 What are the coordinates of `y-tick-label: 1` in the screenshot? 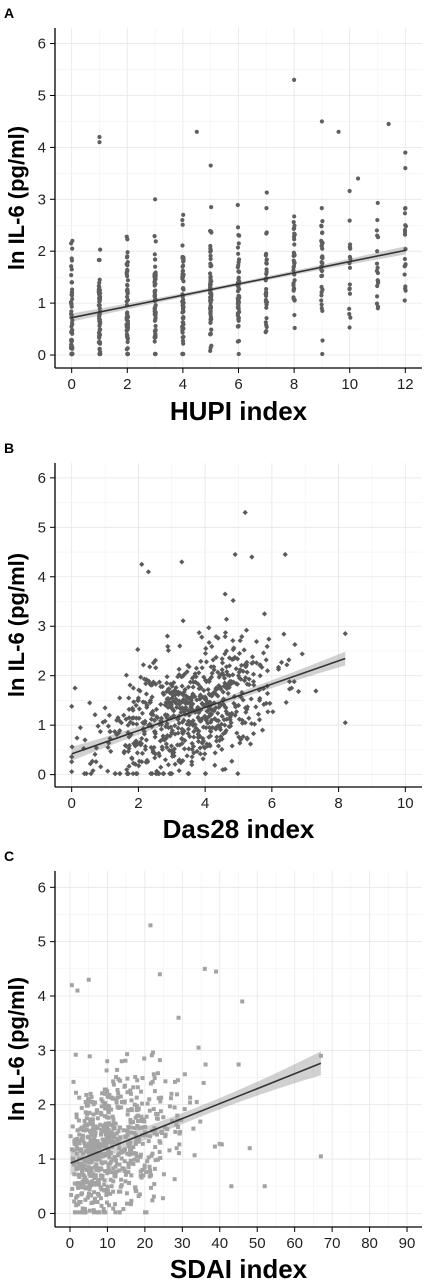 It's located at (42, 303).